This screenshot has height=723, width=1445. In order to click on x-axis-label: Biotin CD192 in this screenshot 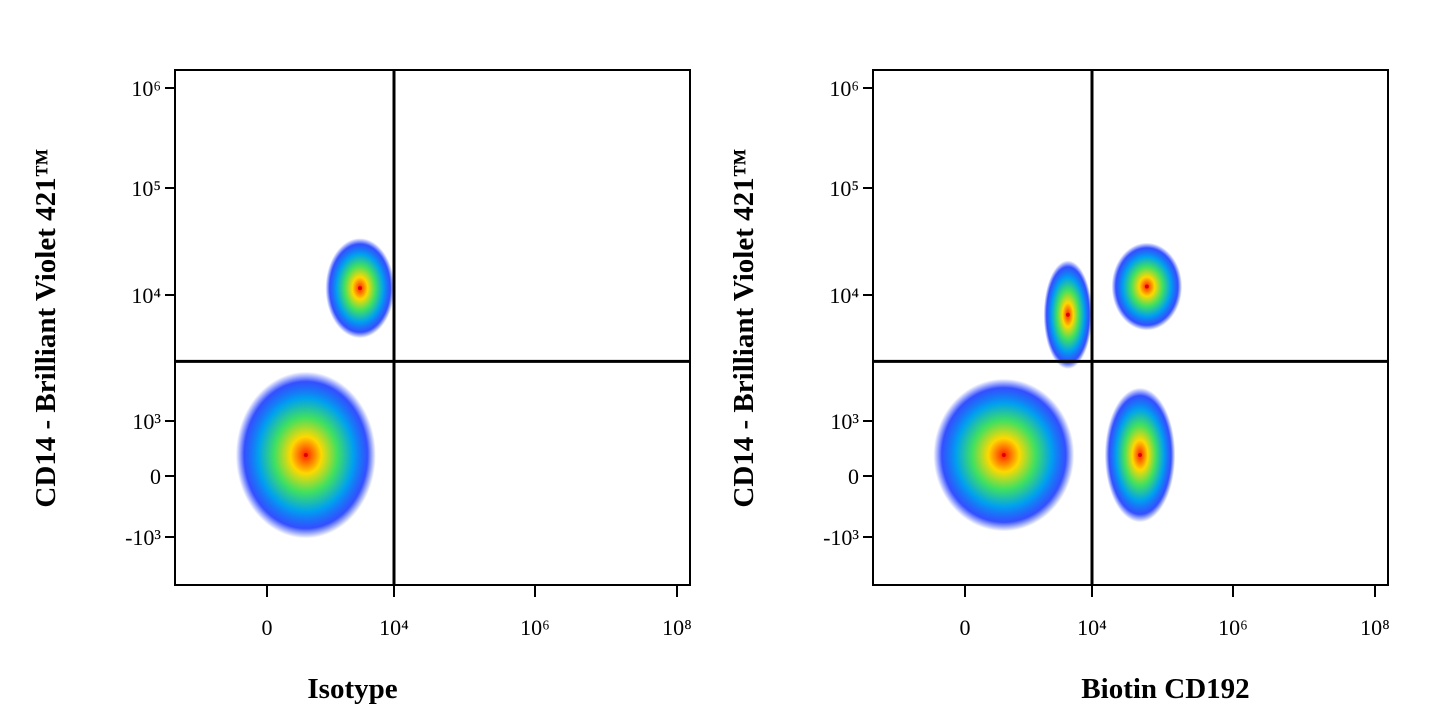, I will do `click(1165, 689)`.